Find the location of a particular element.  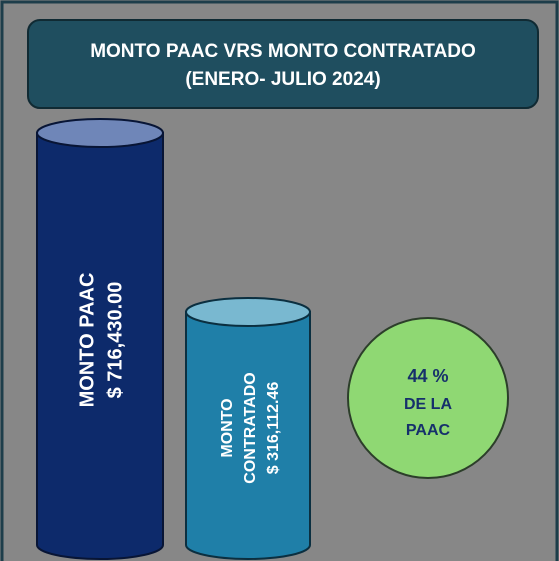

badge-text: PAAC is located at coordinates (428, 430).